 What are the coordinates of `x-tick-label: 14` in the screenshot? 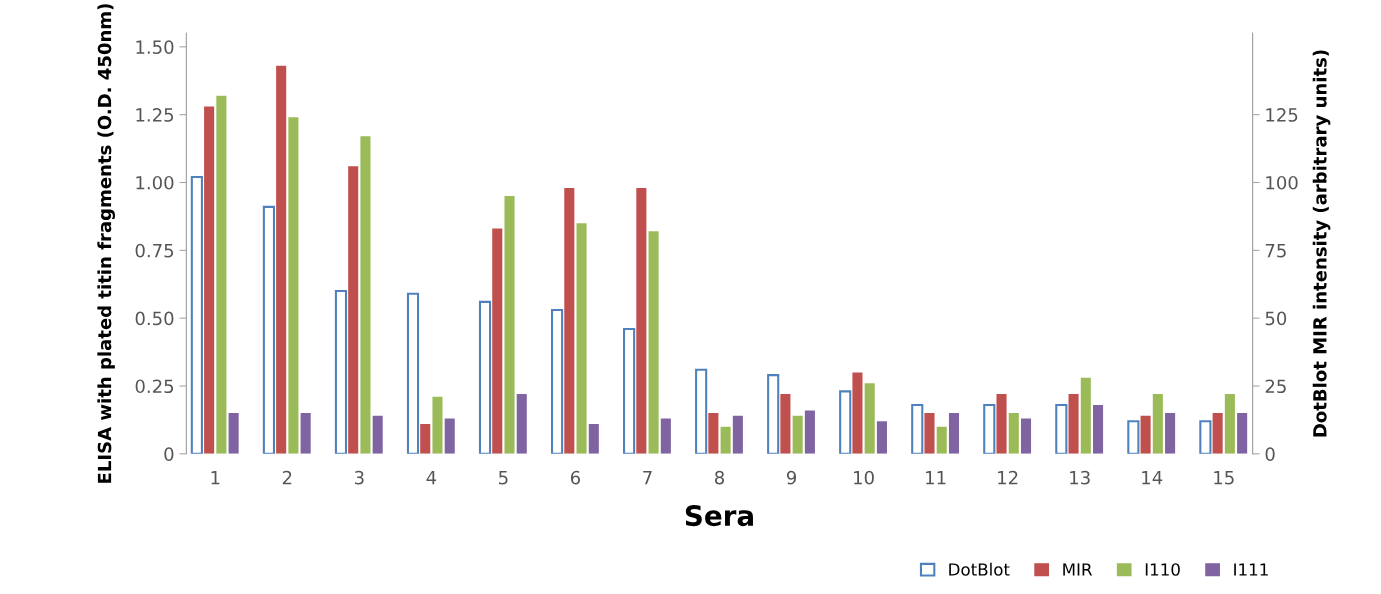 It's located at (1152, 478).